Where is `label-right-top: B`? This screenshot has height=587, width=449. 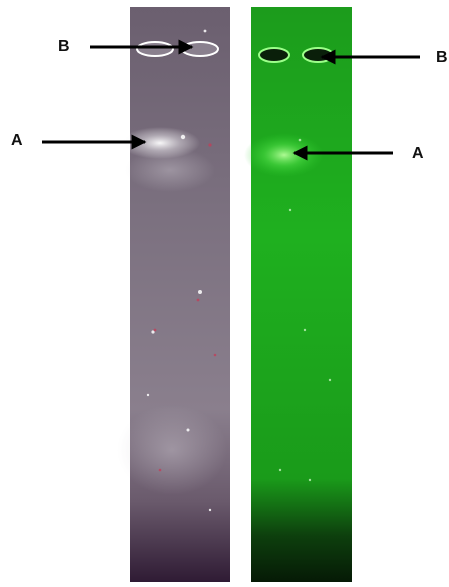 label-right-top: B is located at coordinates (442, 57).